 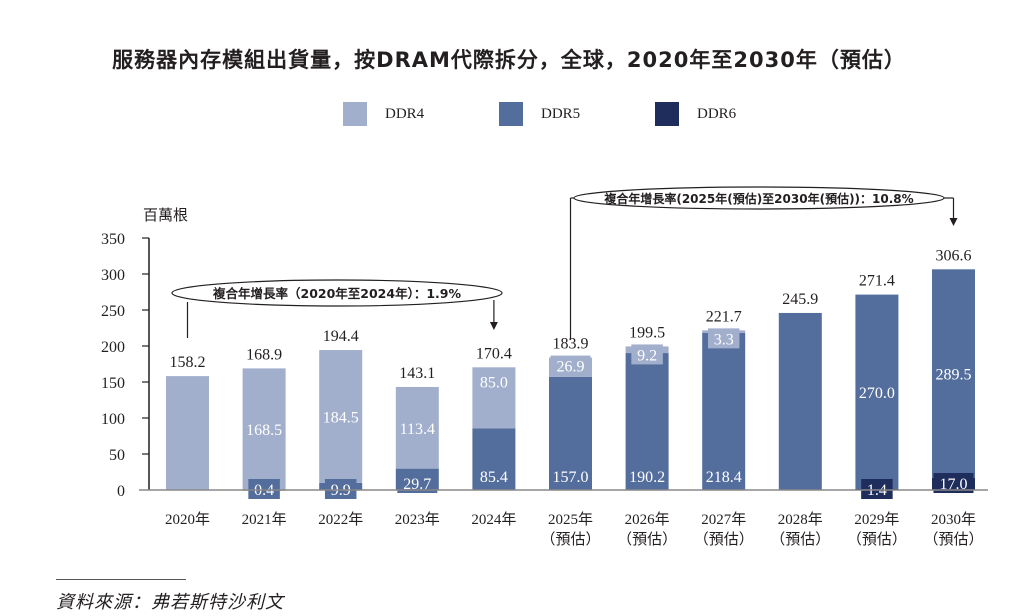 I want to click on total-label: 143.1, so click(x=417, y=373).